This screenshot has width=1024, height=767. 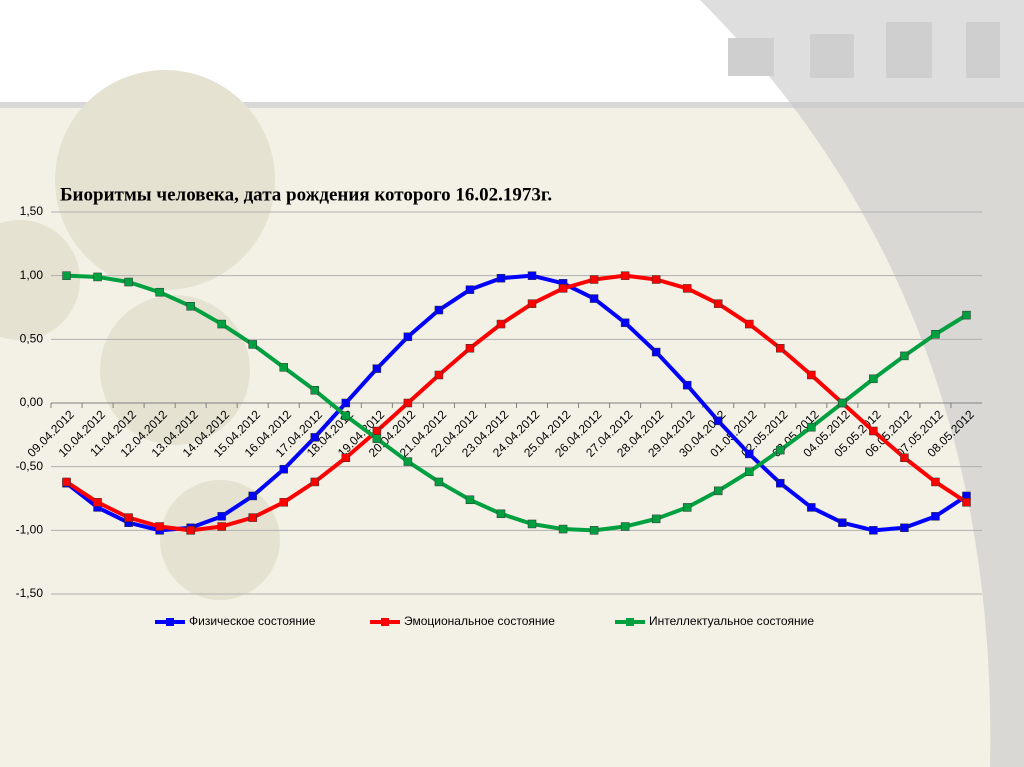 What do you see at coordinates (32, 275) in the screenshot?
I see `y-tick-label: 1,00` at bounding box center [32, 275].